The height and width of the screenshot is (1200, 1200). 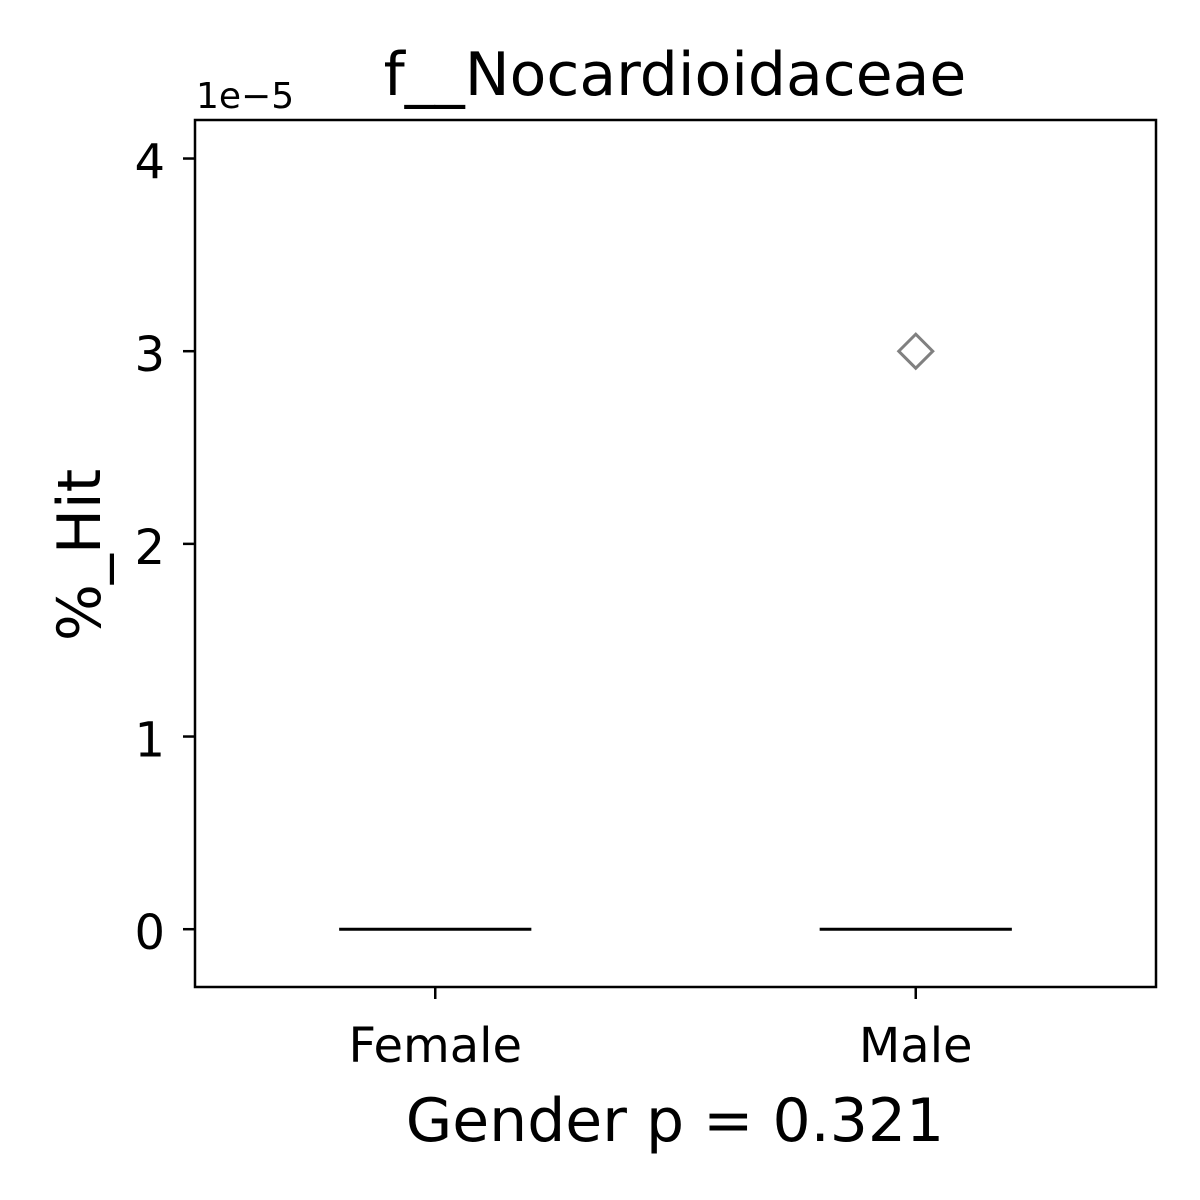 What do you see at coordinates (660, 1030) in the screenshot?
I see `x-axis: Female Male` at bounding box center [660, 1030].